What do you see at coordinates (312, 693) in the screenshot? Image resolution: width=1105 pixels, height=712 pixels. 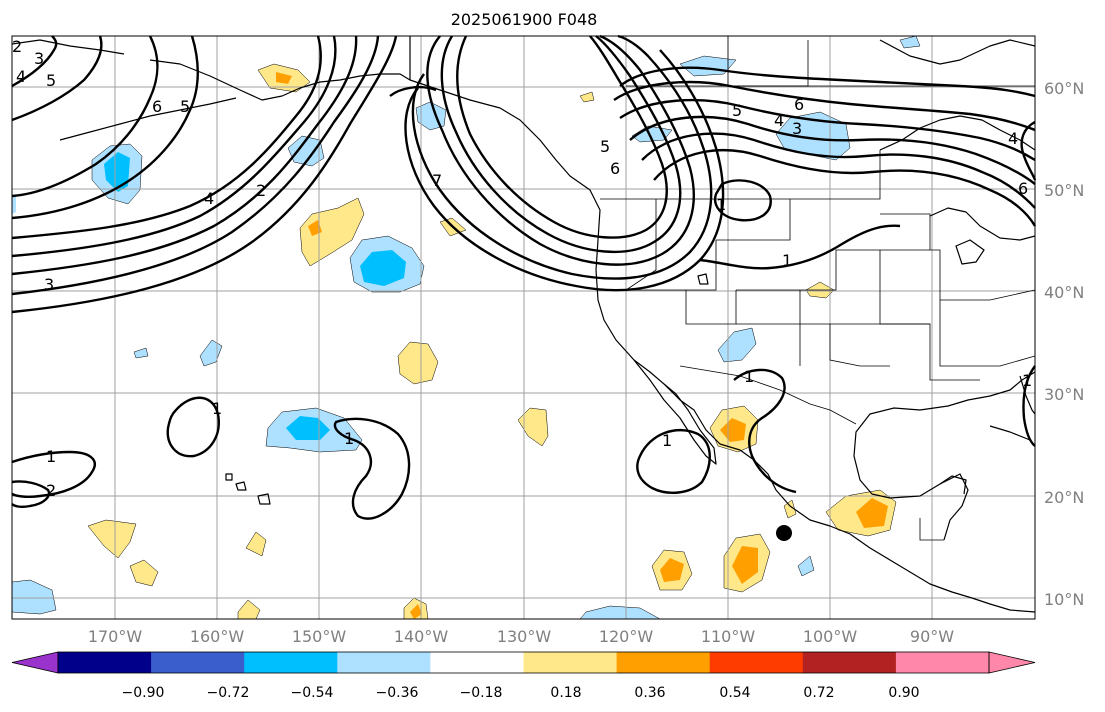 I see `colorbar-tick-label: −0.54` at bounding box center [312, 693].